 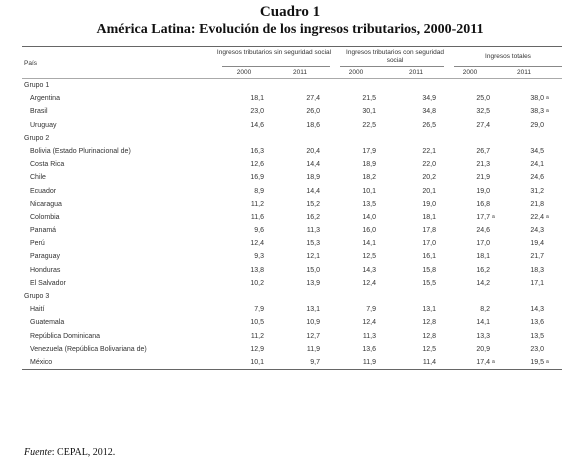 I want to click on value-cell: 34,8, so click(x=429, y=112).